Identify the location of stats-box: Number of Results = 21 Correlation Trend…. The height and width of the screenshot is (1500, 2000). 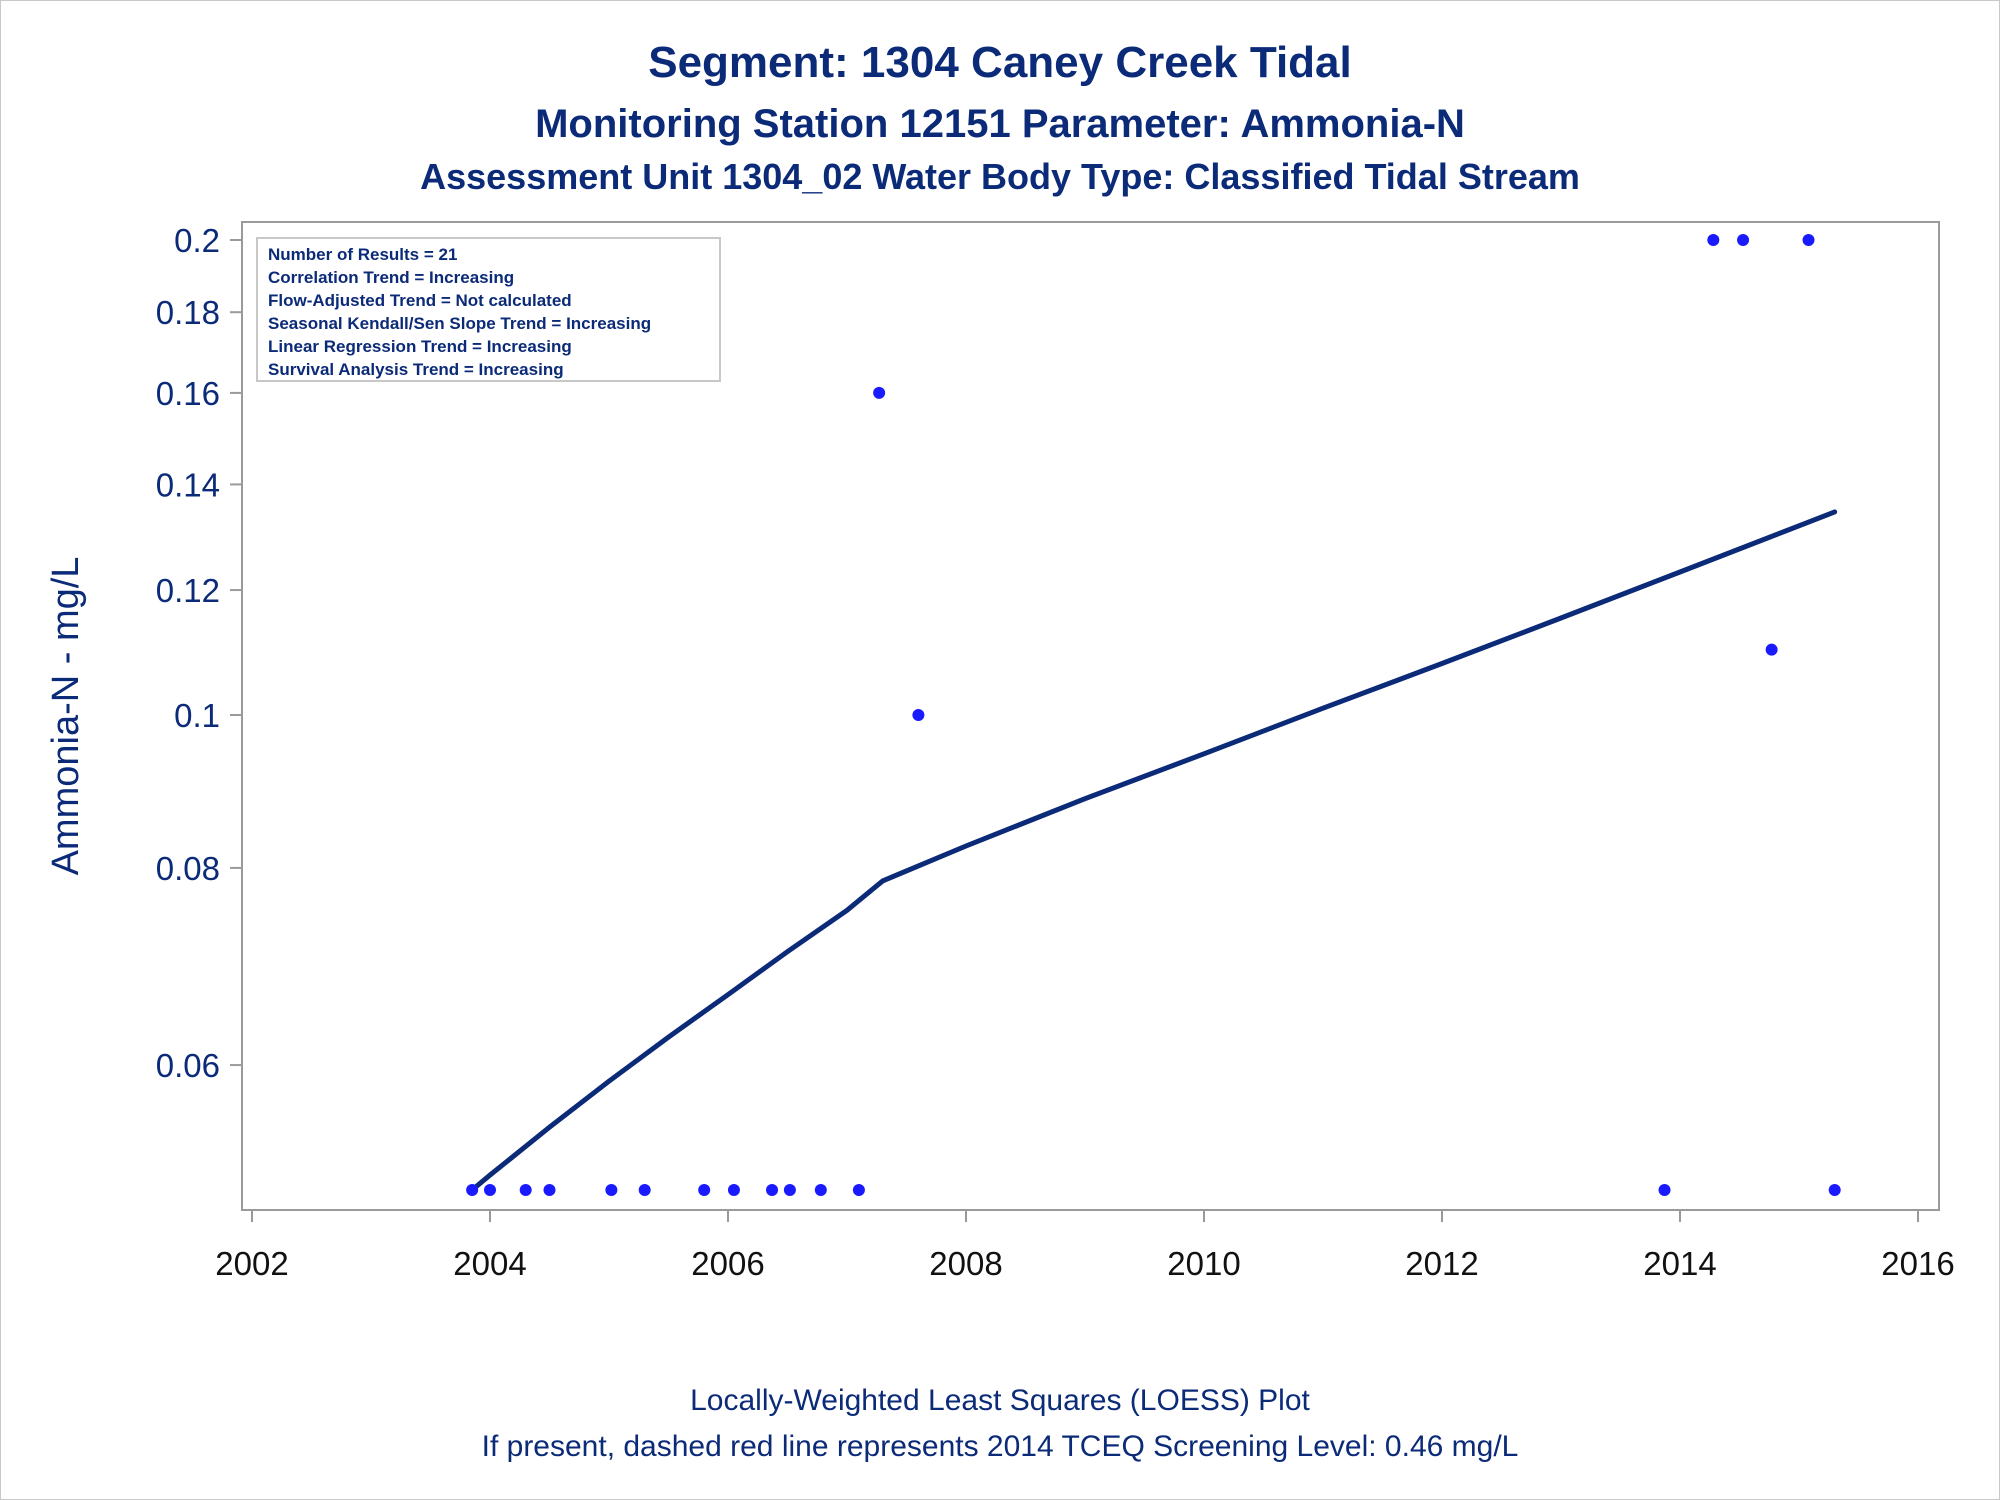
(488, 309).